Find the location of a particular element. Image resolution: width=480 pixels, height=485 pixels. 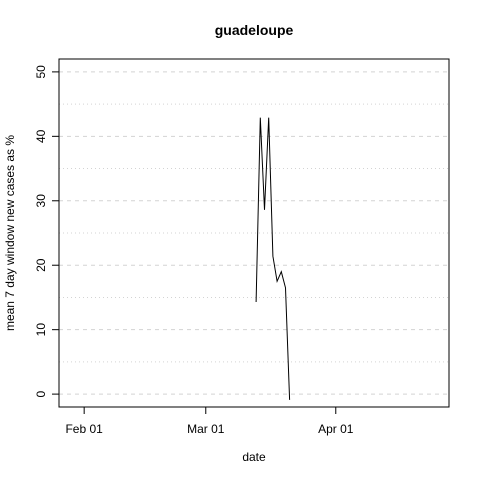

series-line is located at coordinates (273, 259).